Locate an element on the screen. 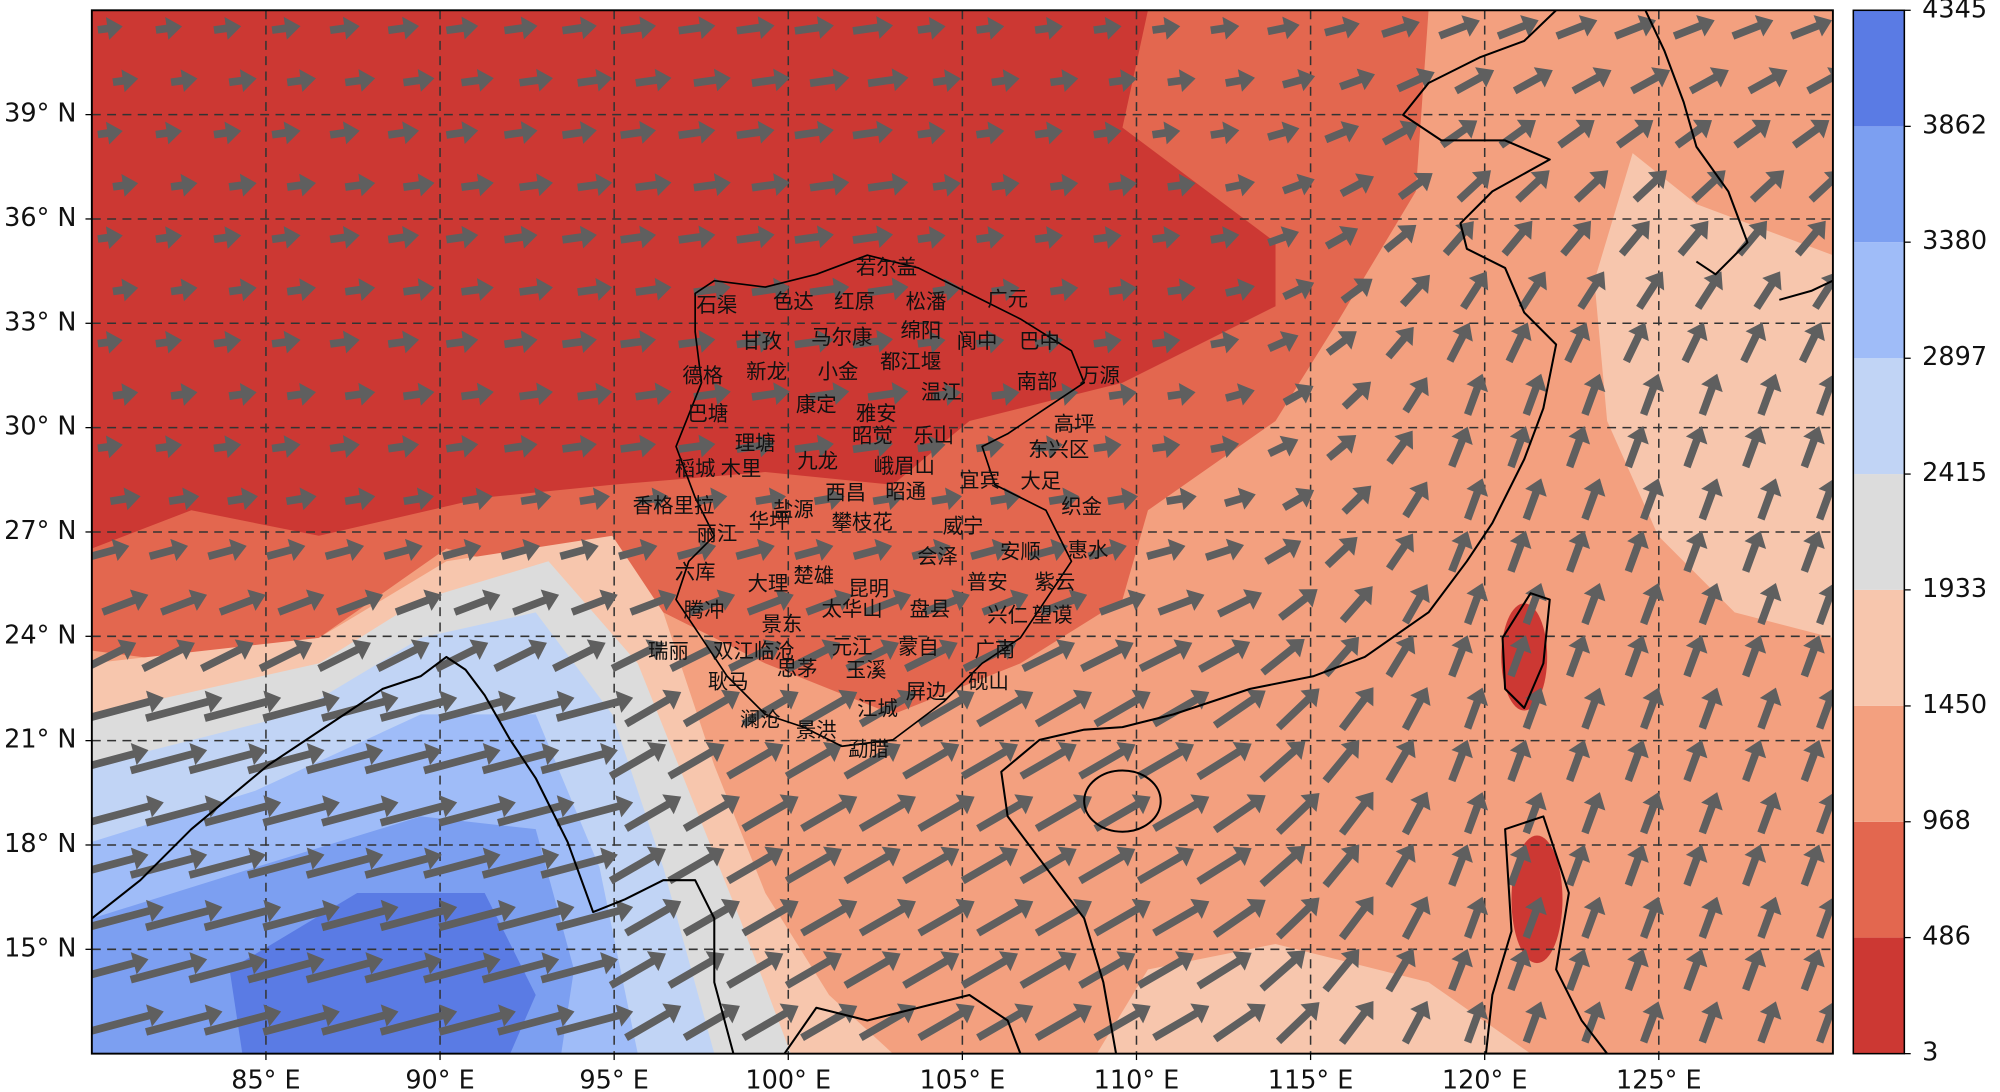  colorbar-tick-label: 3380 is located at coordinates (1954, 241).